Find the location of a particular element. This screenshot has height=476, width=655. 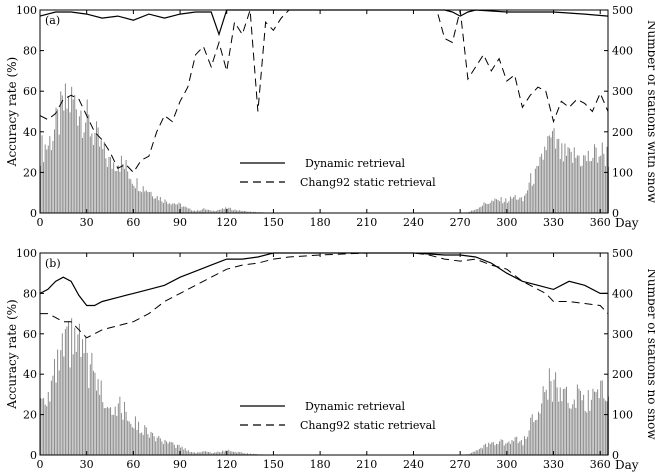

y-tick-label: 0 is located at coordinates (33, 455).